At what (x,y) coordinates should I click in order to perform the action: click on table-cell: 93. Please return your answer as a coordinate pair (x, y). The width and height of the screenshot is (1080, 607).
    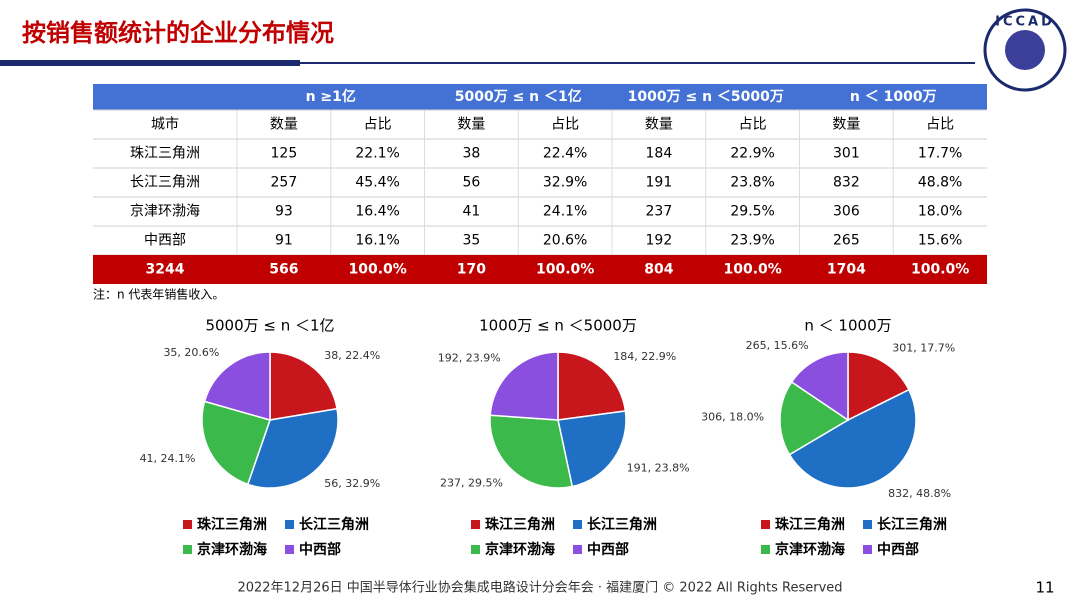
    Looking at the image, I should click on (284, 212).